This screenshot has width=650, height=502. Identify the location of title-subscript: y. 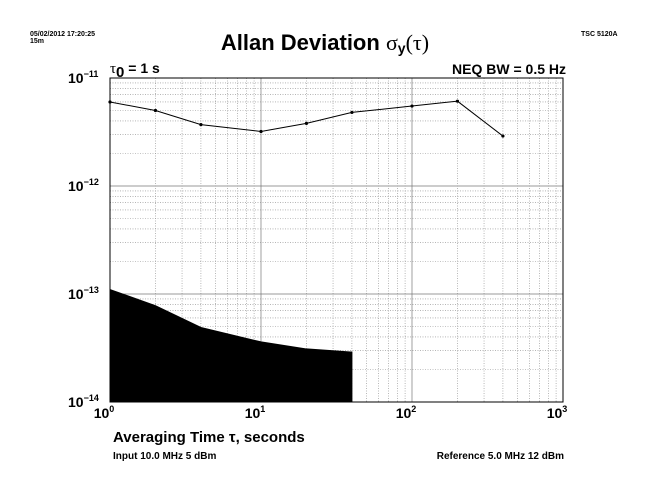
(401, 48).